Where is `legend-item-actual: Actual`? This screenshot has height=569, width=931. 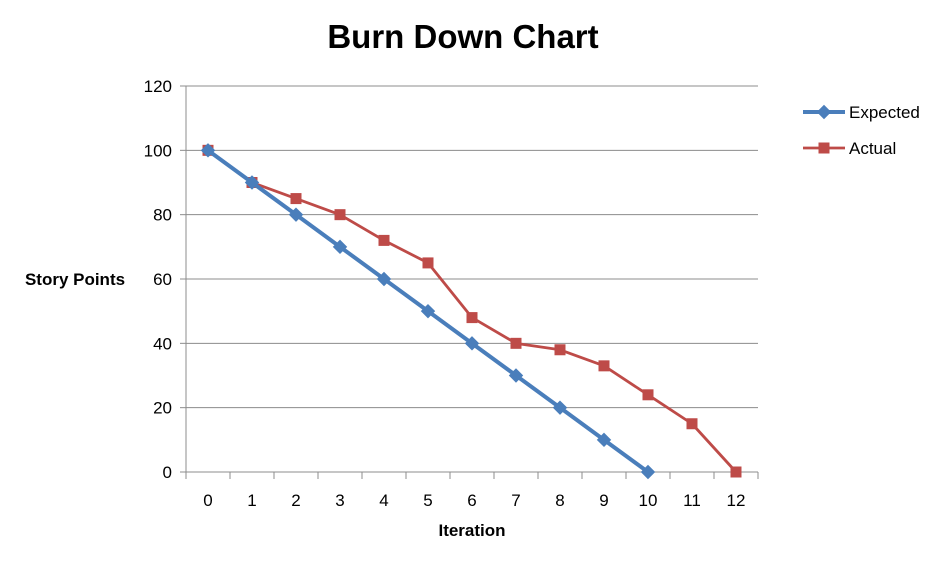
legend-item-actual: Actual is located at coordinates (849, 148).